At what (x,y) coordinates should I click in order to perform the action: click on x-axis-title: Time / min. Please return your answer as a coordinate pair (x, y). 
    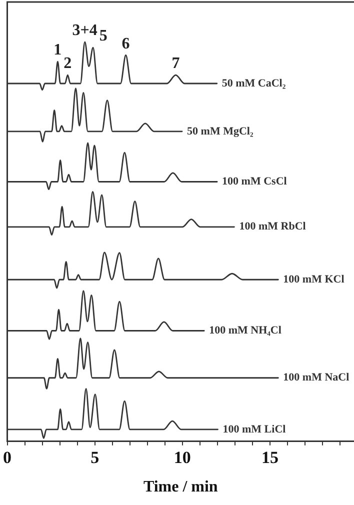
    Looking at the image, I should click on (180, 487).